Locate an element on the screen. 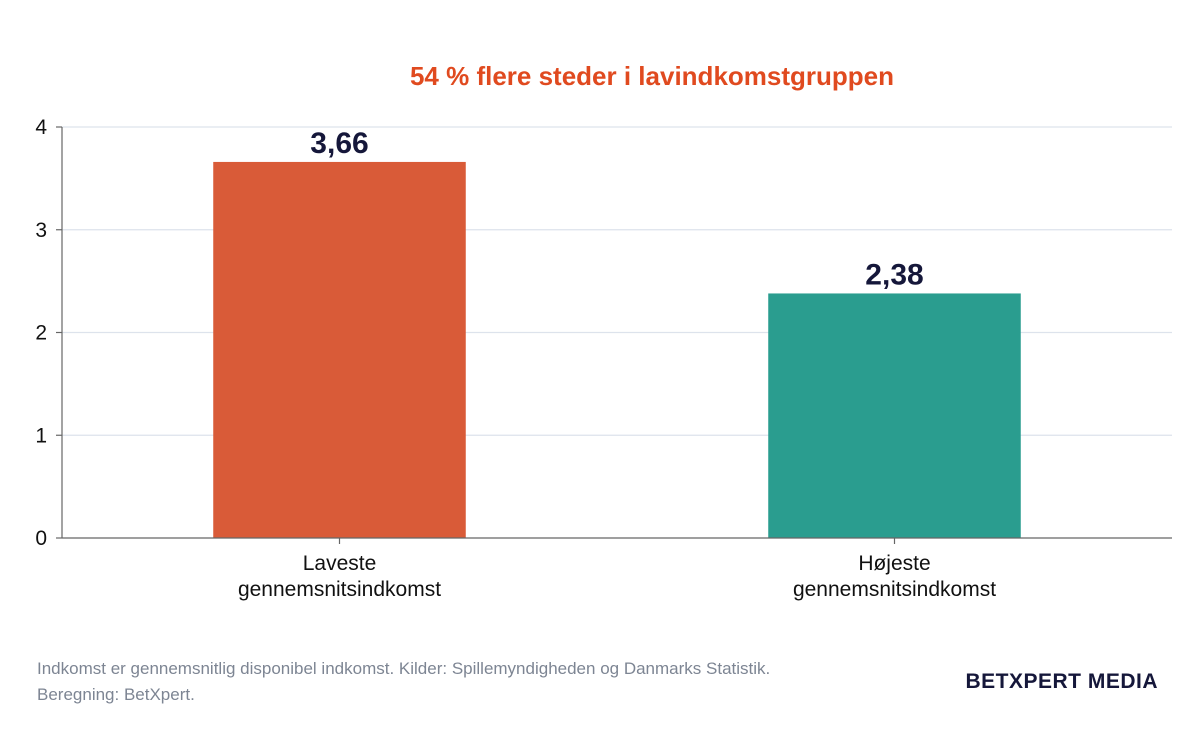  data-label-2: 2,38 is located at coordinates (894, 274).